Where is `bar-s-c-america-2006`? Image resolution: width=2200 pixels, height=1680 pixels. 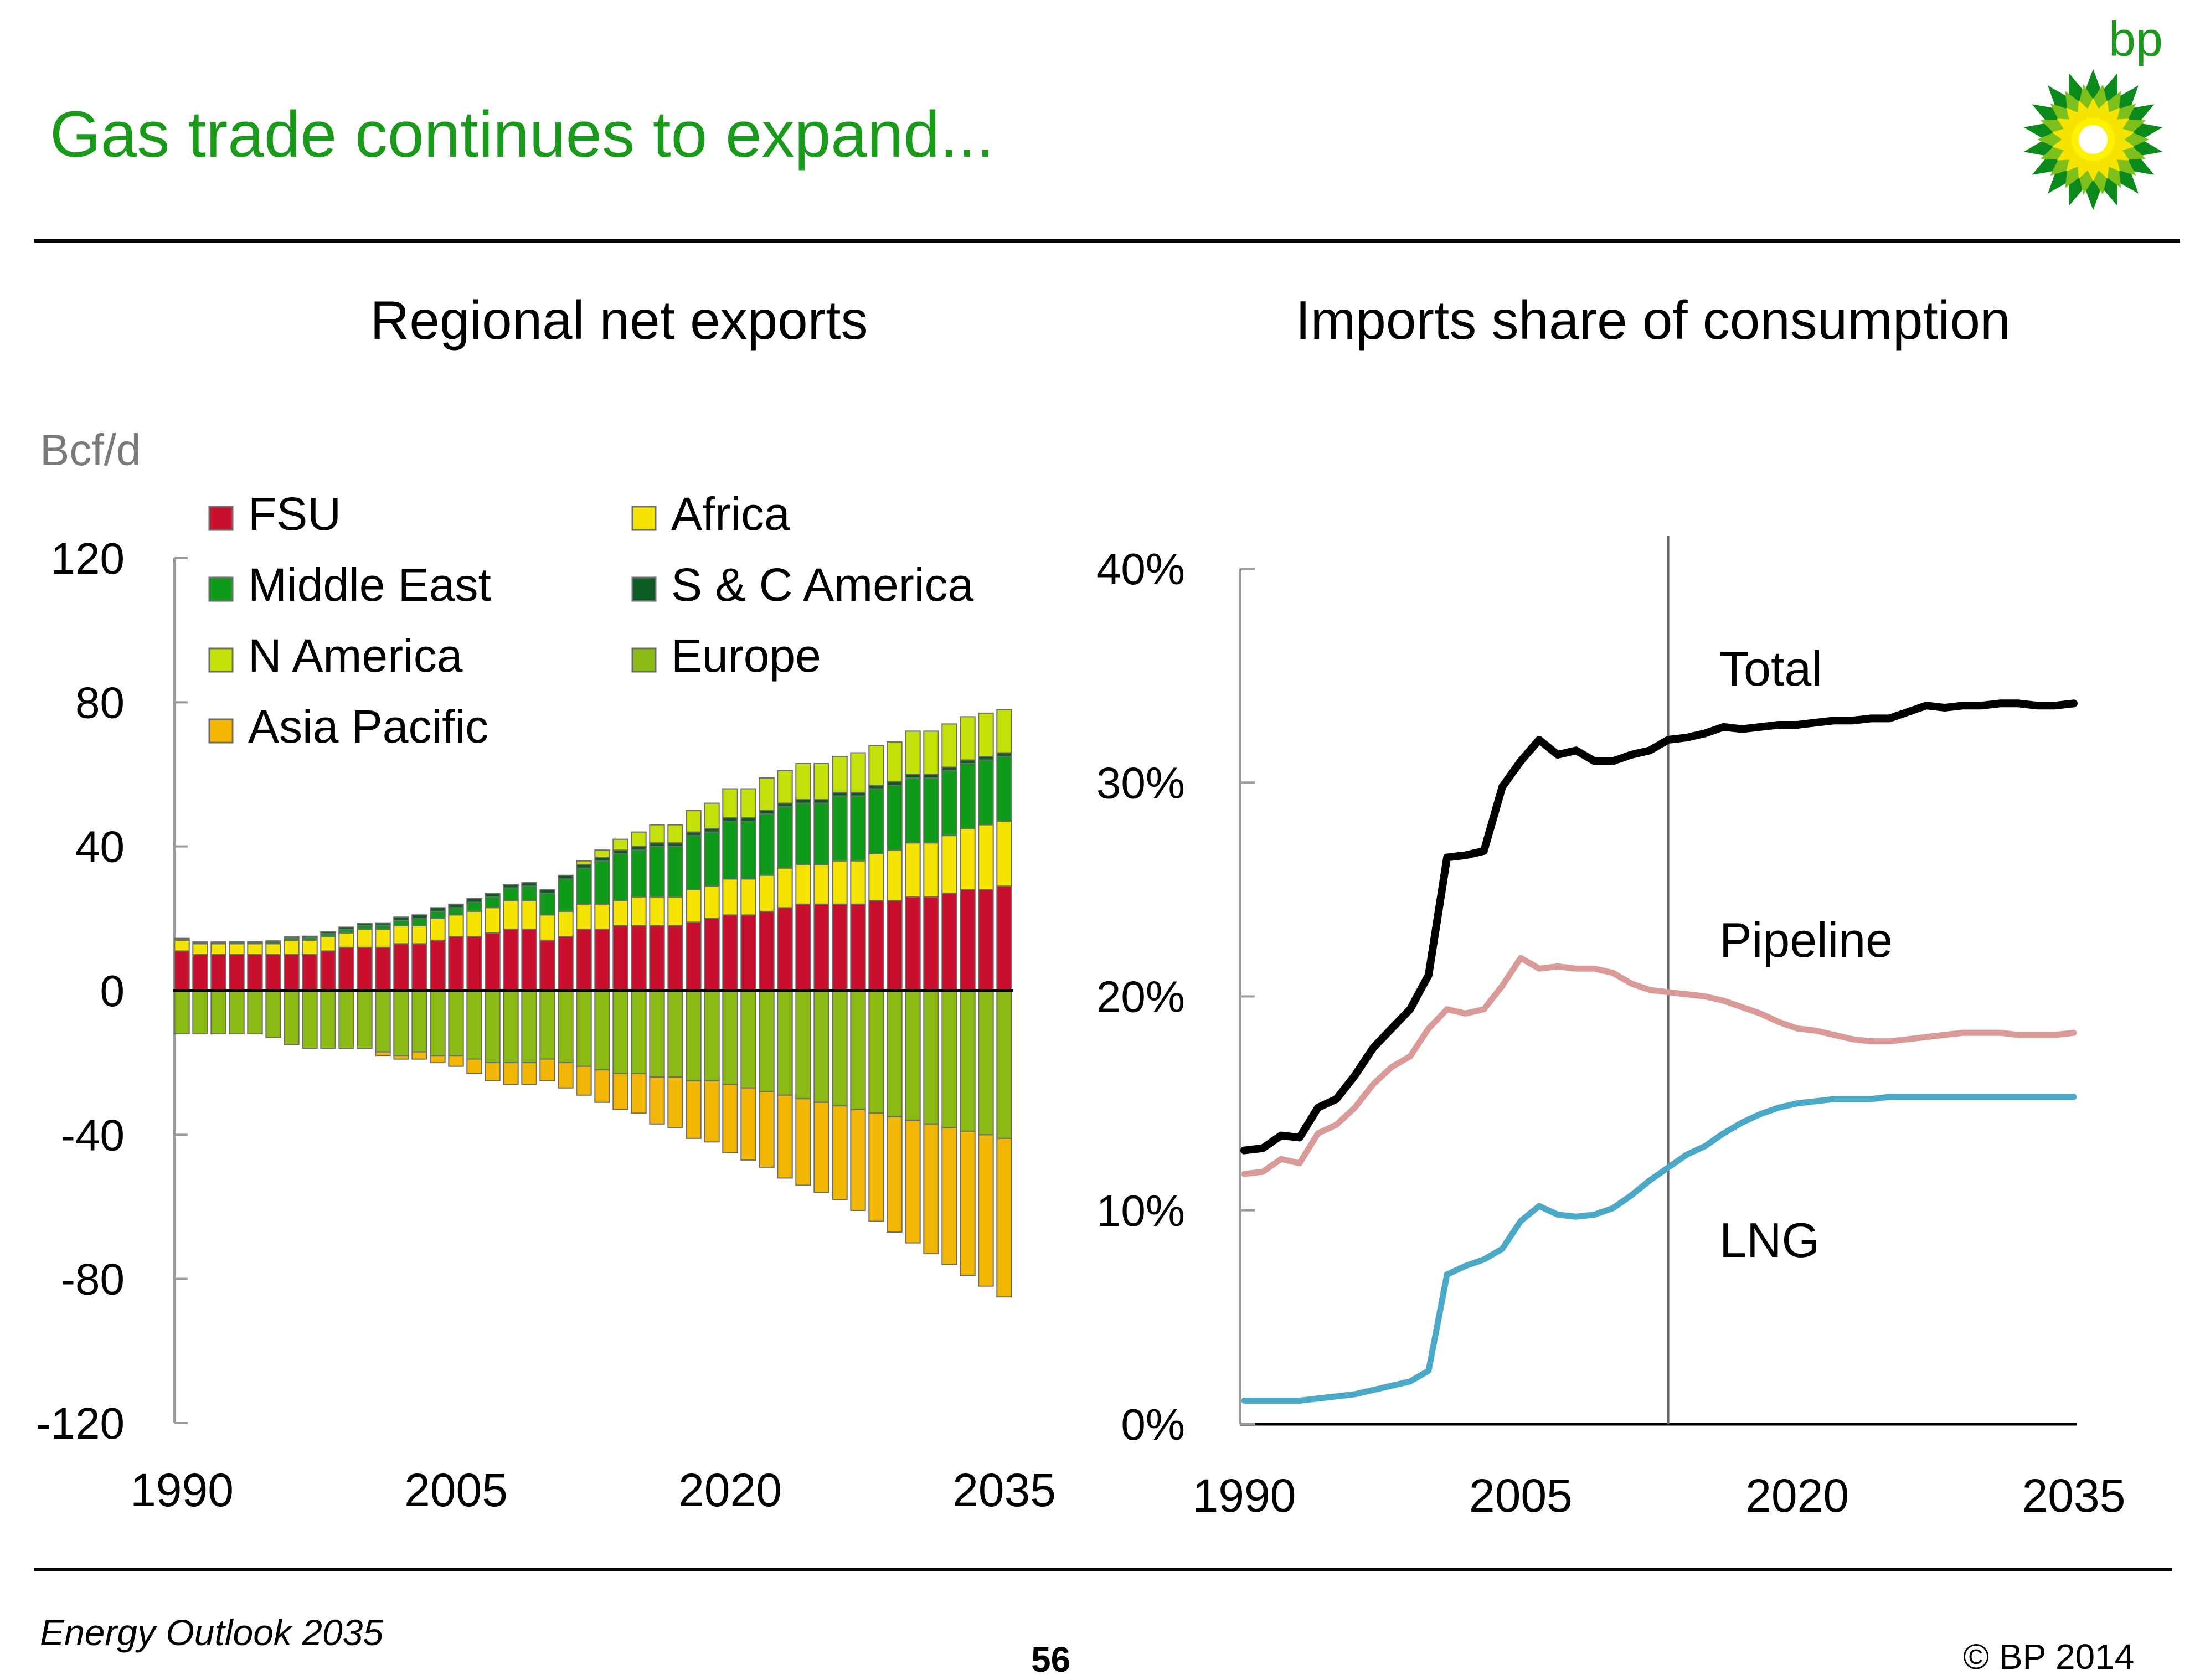 bar-s-c-america-2006 is located at coordinates (474, 900).